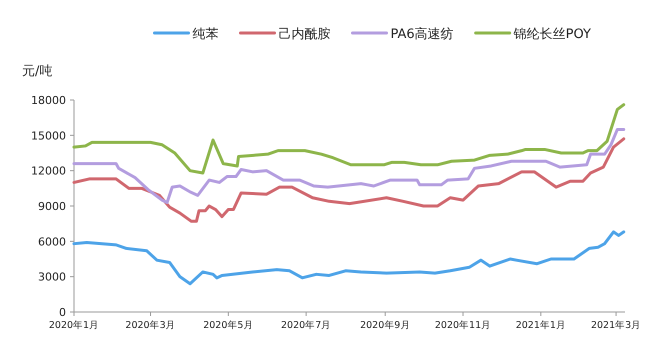 This screenshot has height=343, width=668. Describe the element at coordinates (48, 100) in the screenshot. I see `y-tick-label: 18000` at that location.